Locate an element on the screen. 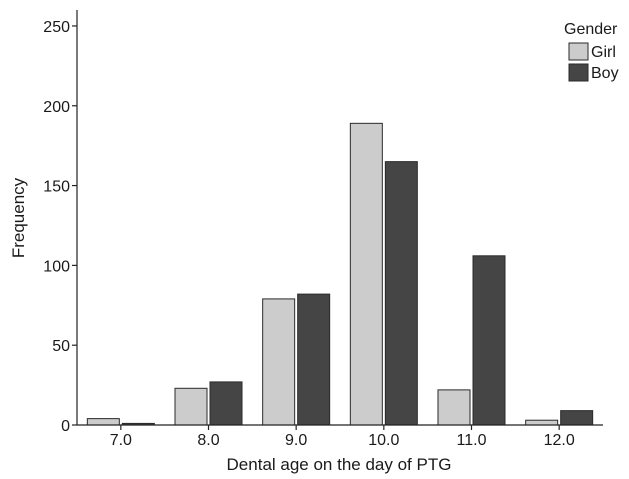 This screenshot has width=629, height=479. legend-title: Gender is located at coordinates (591, 29).